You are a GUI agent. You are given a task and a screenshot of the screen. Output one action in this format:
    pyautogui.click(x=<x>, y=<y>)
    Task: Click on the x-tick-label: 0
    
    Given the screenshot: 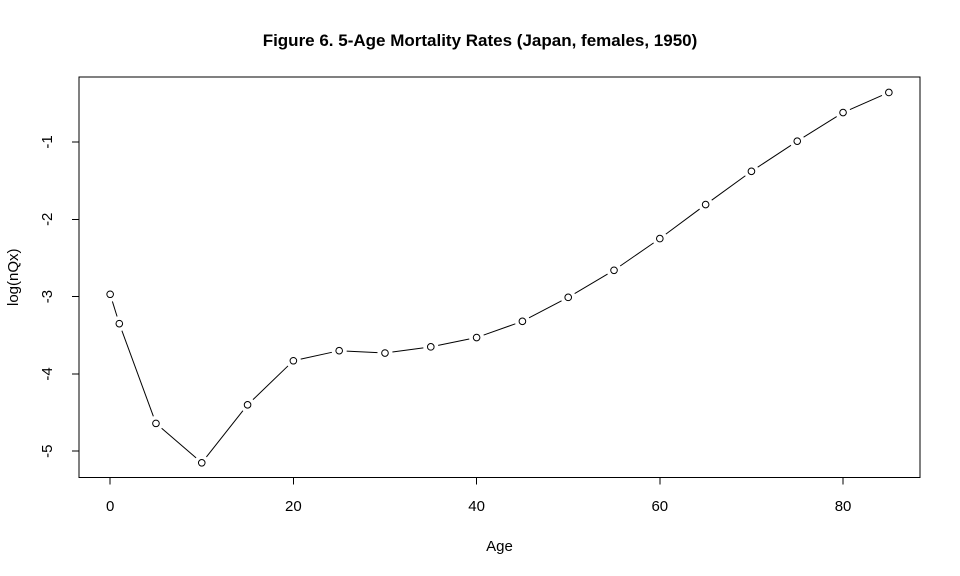 What is the action you would take?
    pyautogui.click(x=110, y=506)
    